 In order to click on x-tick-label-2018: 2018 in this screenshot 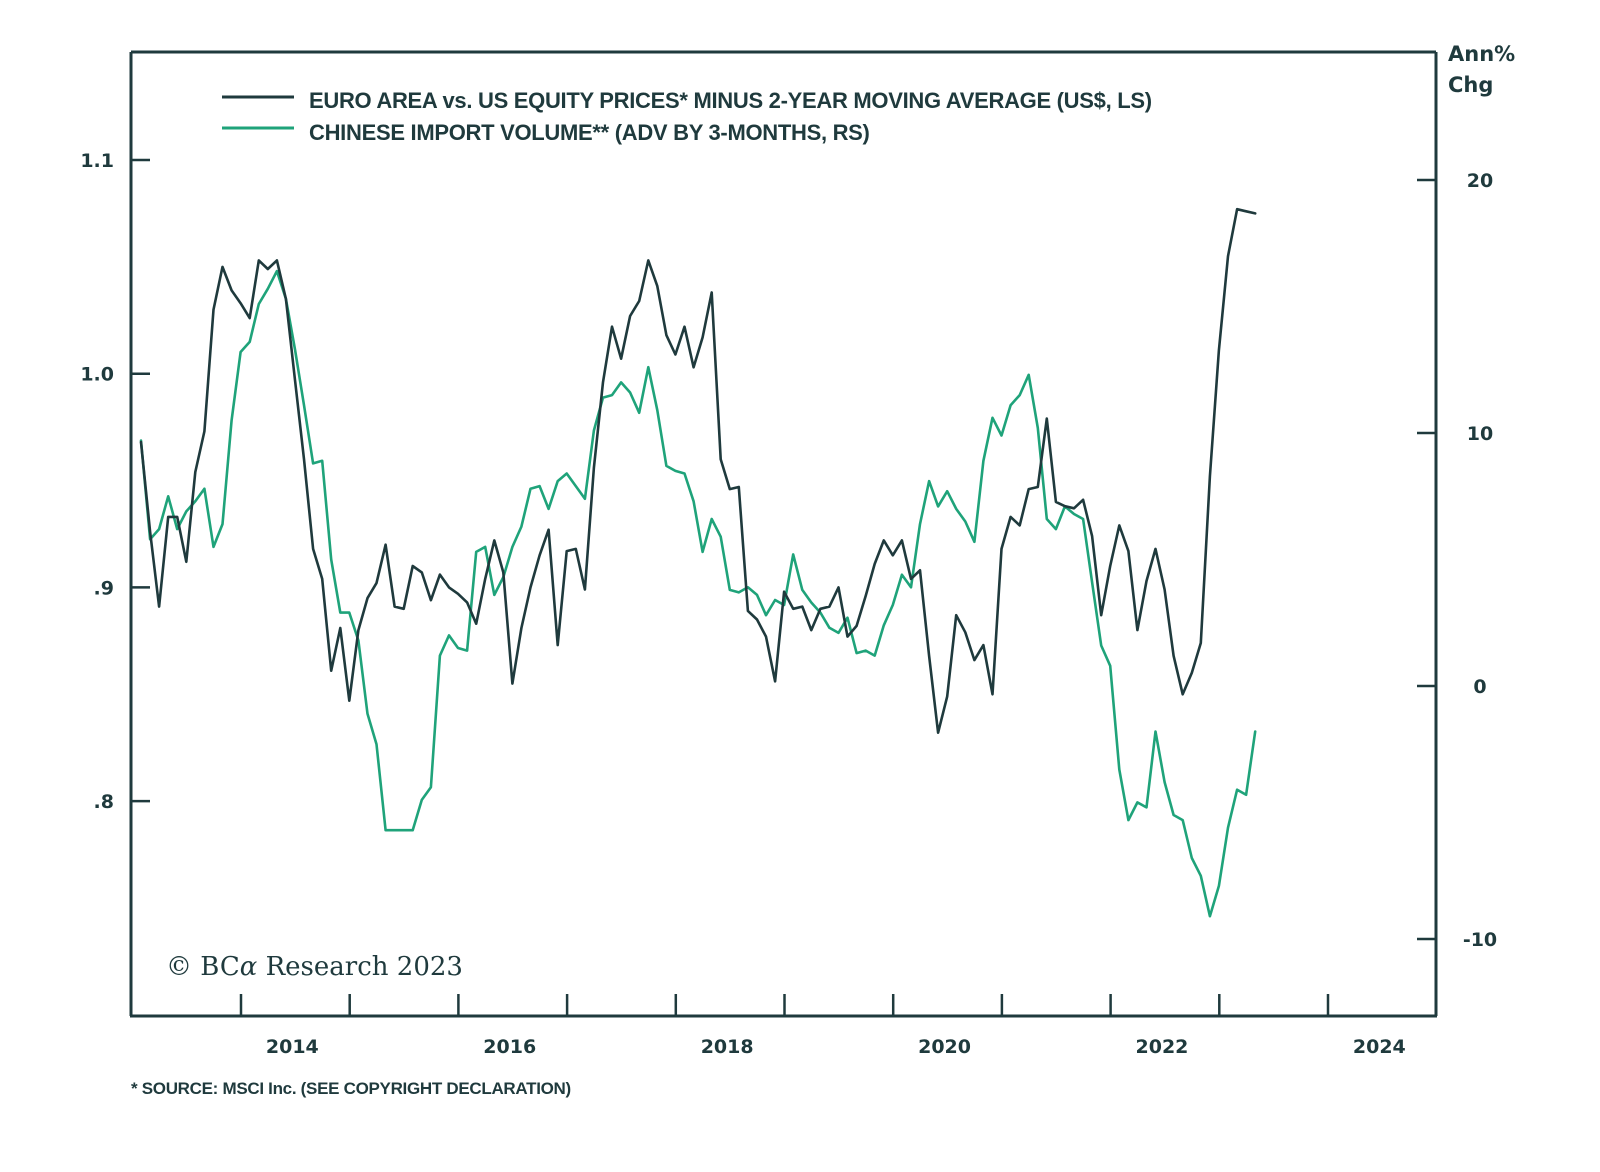, I will do `click(727, 1047)`.